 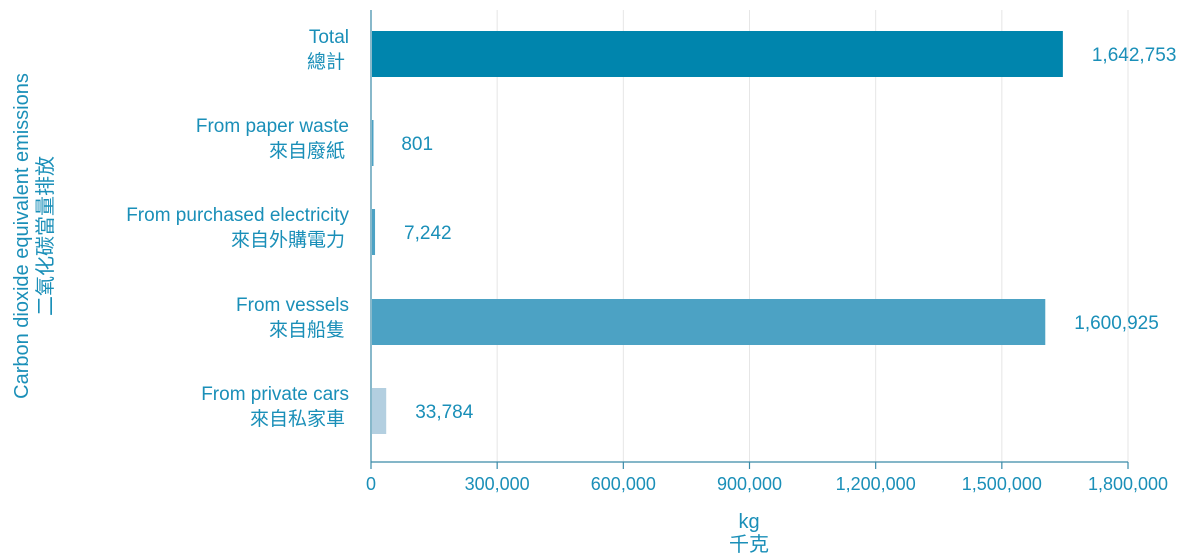 I want to click on value-label: 801, so click(x=417, y=144).